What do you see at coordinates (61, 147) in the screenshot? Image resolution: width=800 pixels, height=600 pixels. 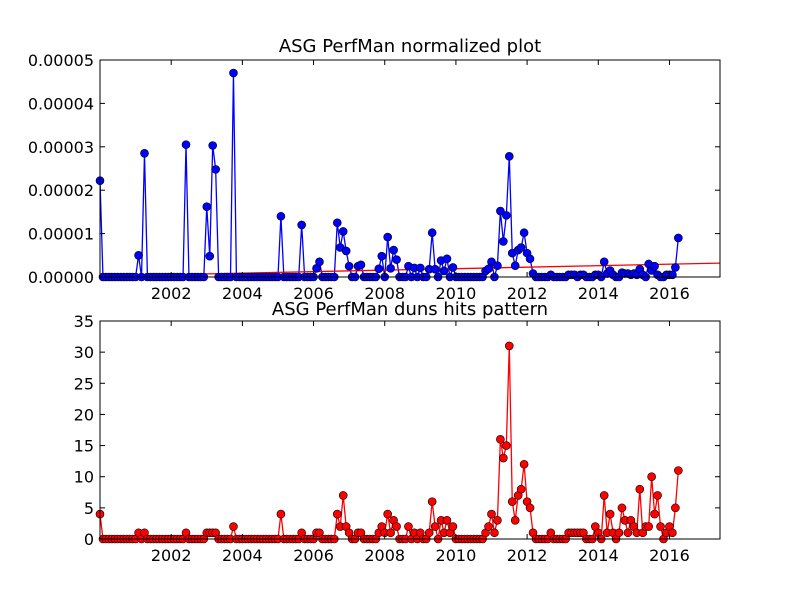 I see `y-tick-label: 0.00003` at bounding box center [61, 147].